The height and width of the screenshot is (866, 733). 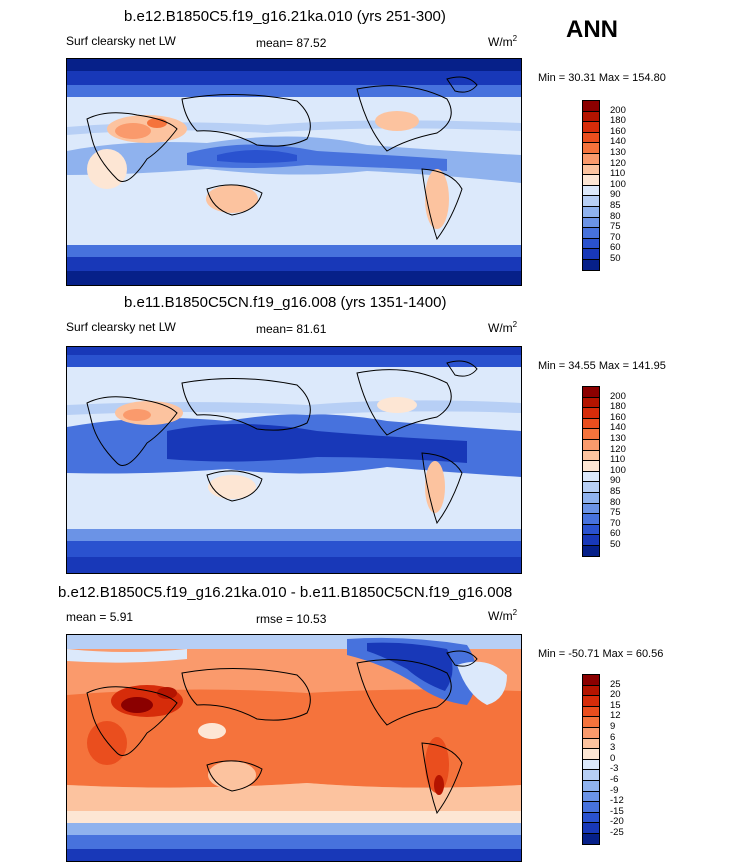 I want to click on colorbar-label: -12, so click(x=617, y=801).